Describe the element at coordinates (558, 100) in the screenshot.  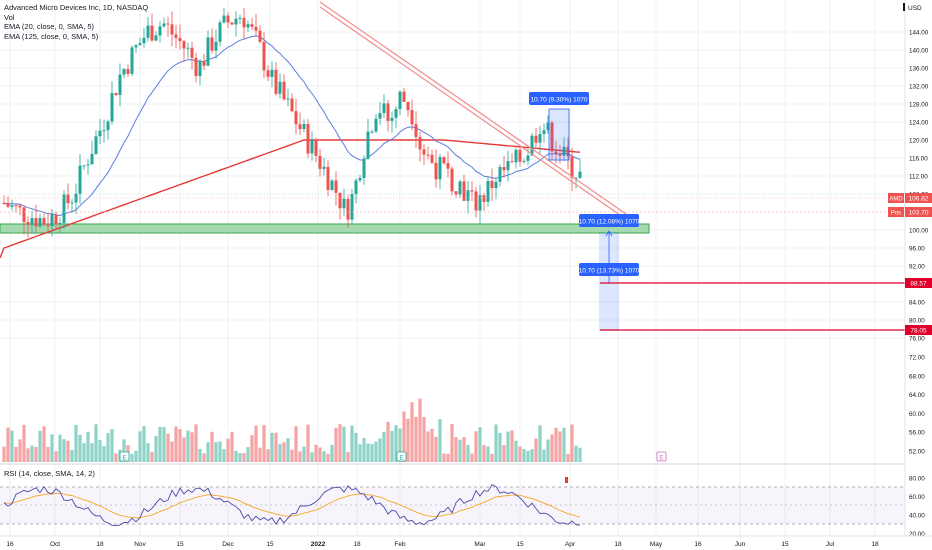
I see `svg-text: 10.70 (9.30%) 1070` at that location.